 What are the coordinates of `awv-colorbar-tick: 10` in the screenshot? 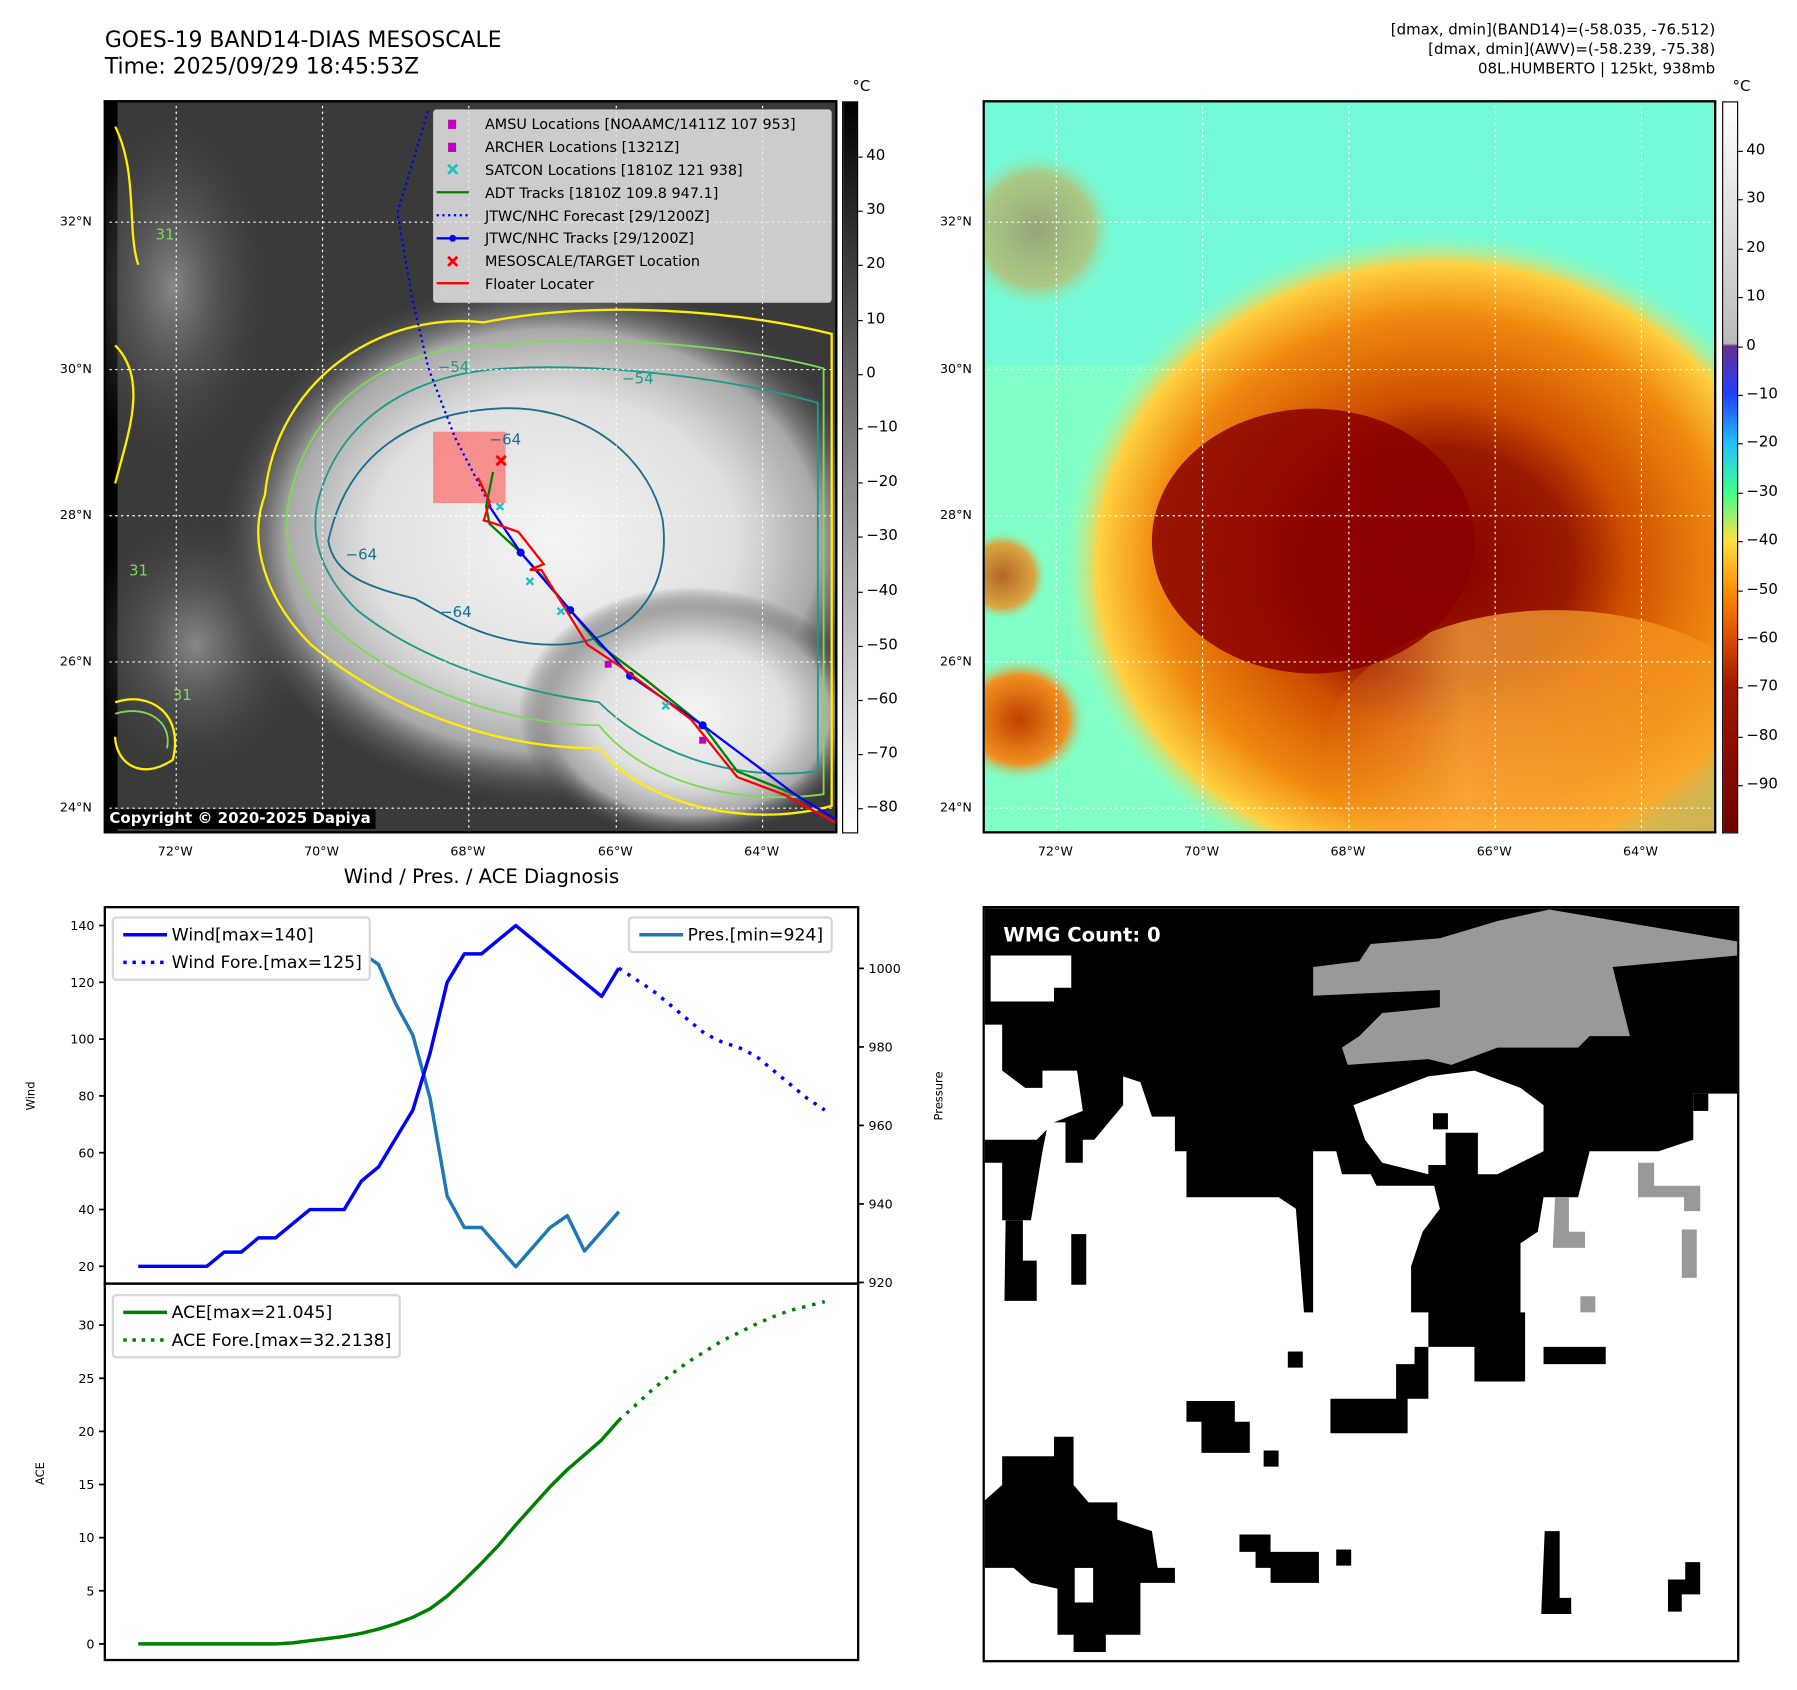 It's located at (1756, 297).